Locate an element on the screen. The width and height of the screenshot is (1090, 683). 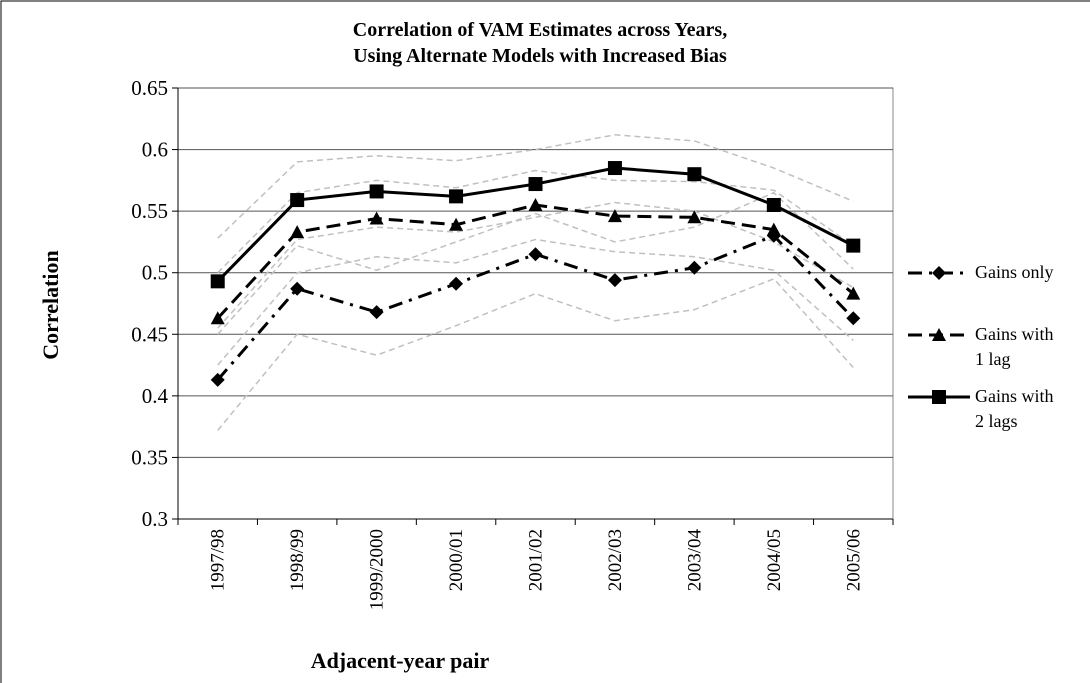
y-tick-label: 0.6 is located at coordinates (155, 150).